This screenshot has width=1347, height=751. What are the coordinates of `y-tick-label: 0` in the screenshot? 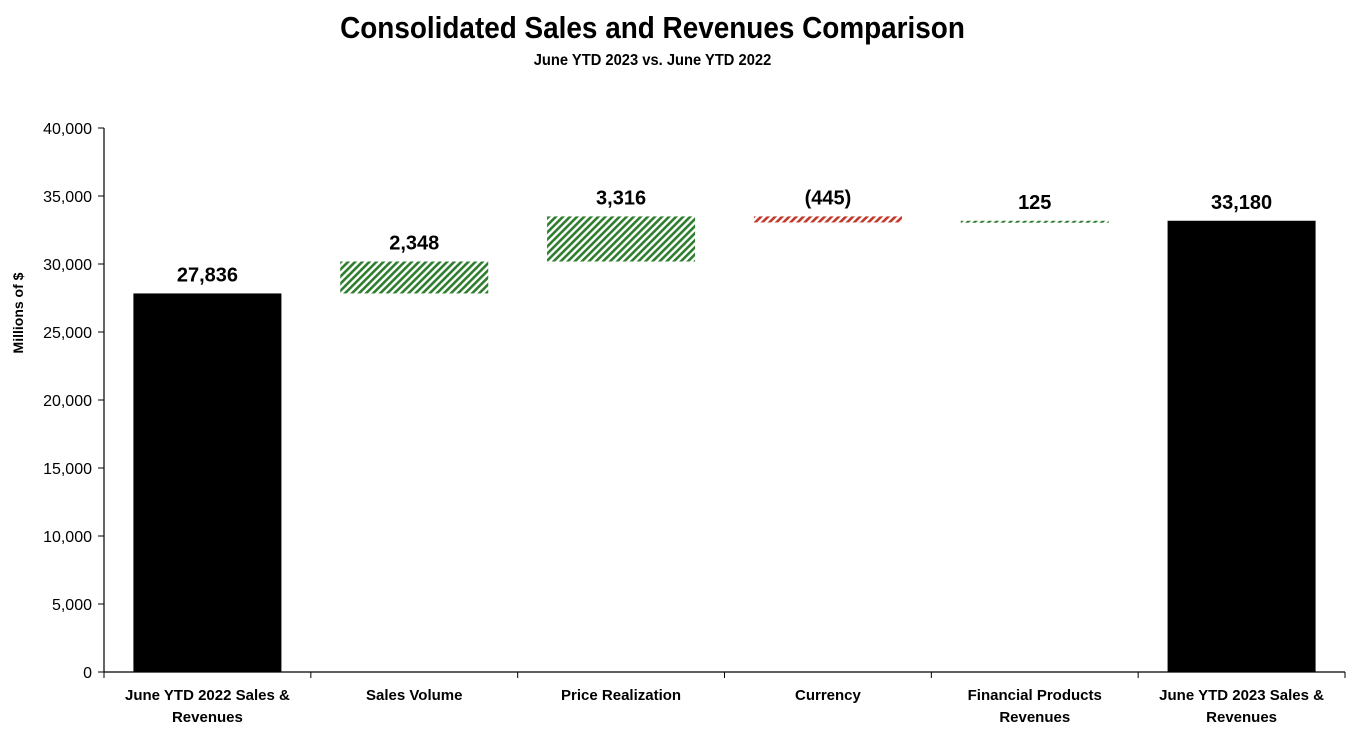 It's located at (87, 673).